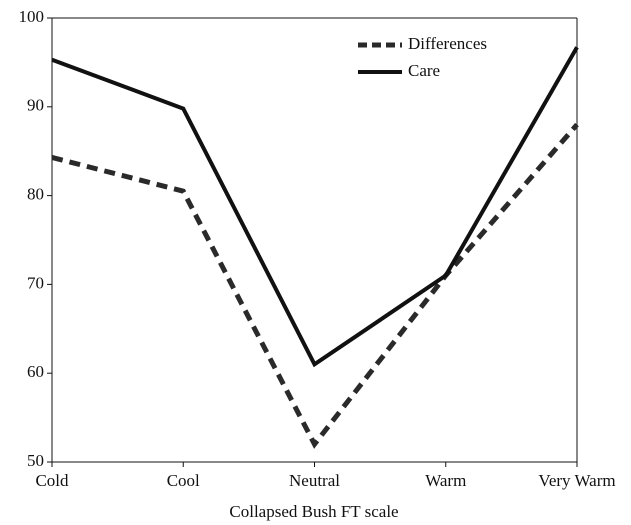 This screenshot has width=631, height=525. I want to click on legend-label: Differences, so click(447, 43).